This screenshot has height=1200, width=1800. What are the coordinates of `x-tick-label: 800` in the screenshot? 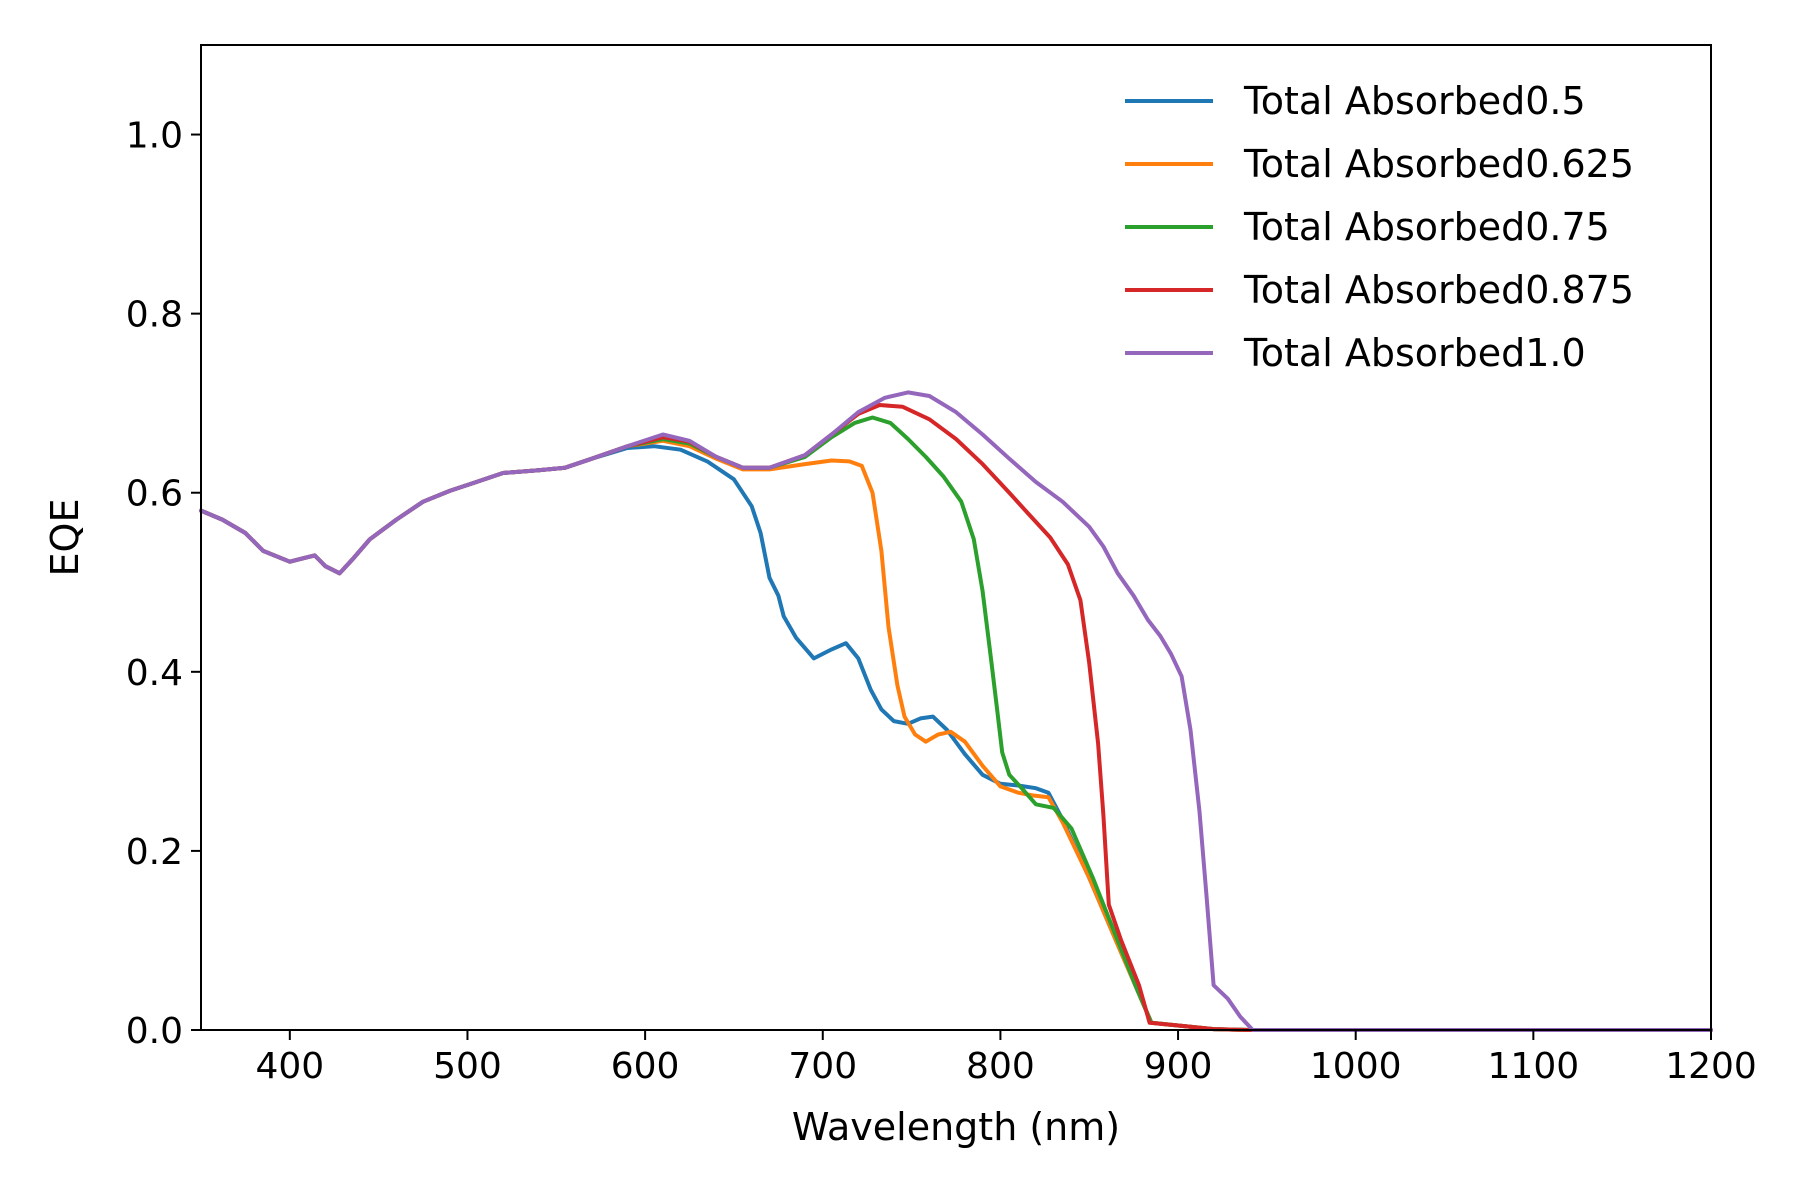 It's located at (1000, 1066).